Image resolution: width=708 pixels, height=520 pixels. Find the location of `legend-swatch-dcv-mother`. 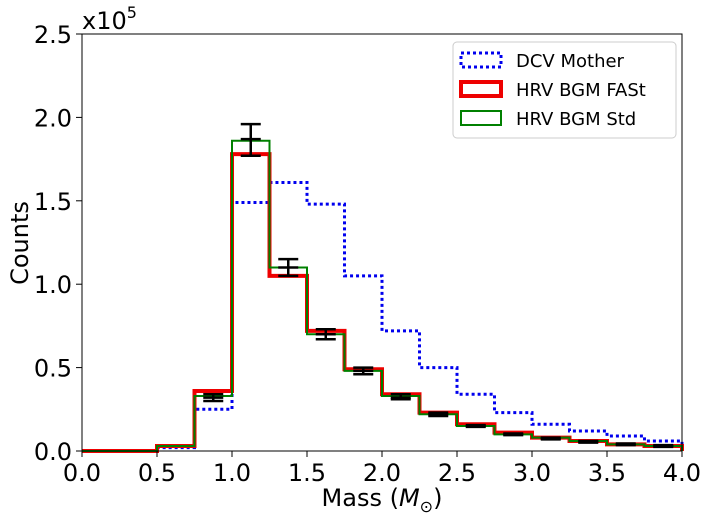

legend-swatch-dcv-mother is located at coordinates (481, 60).